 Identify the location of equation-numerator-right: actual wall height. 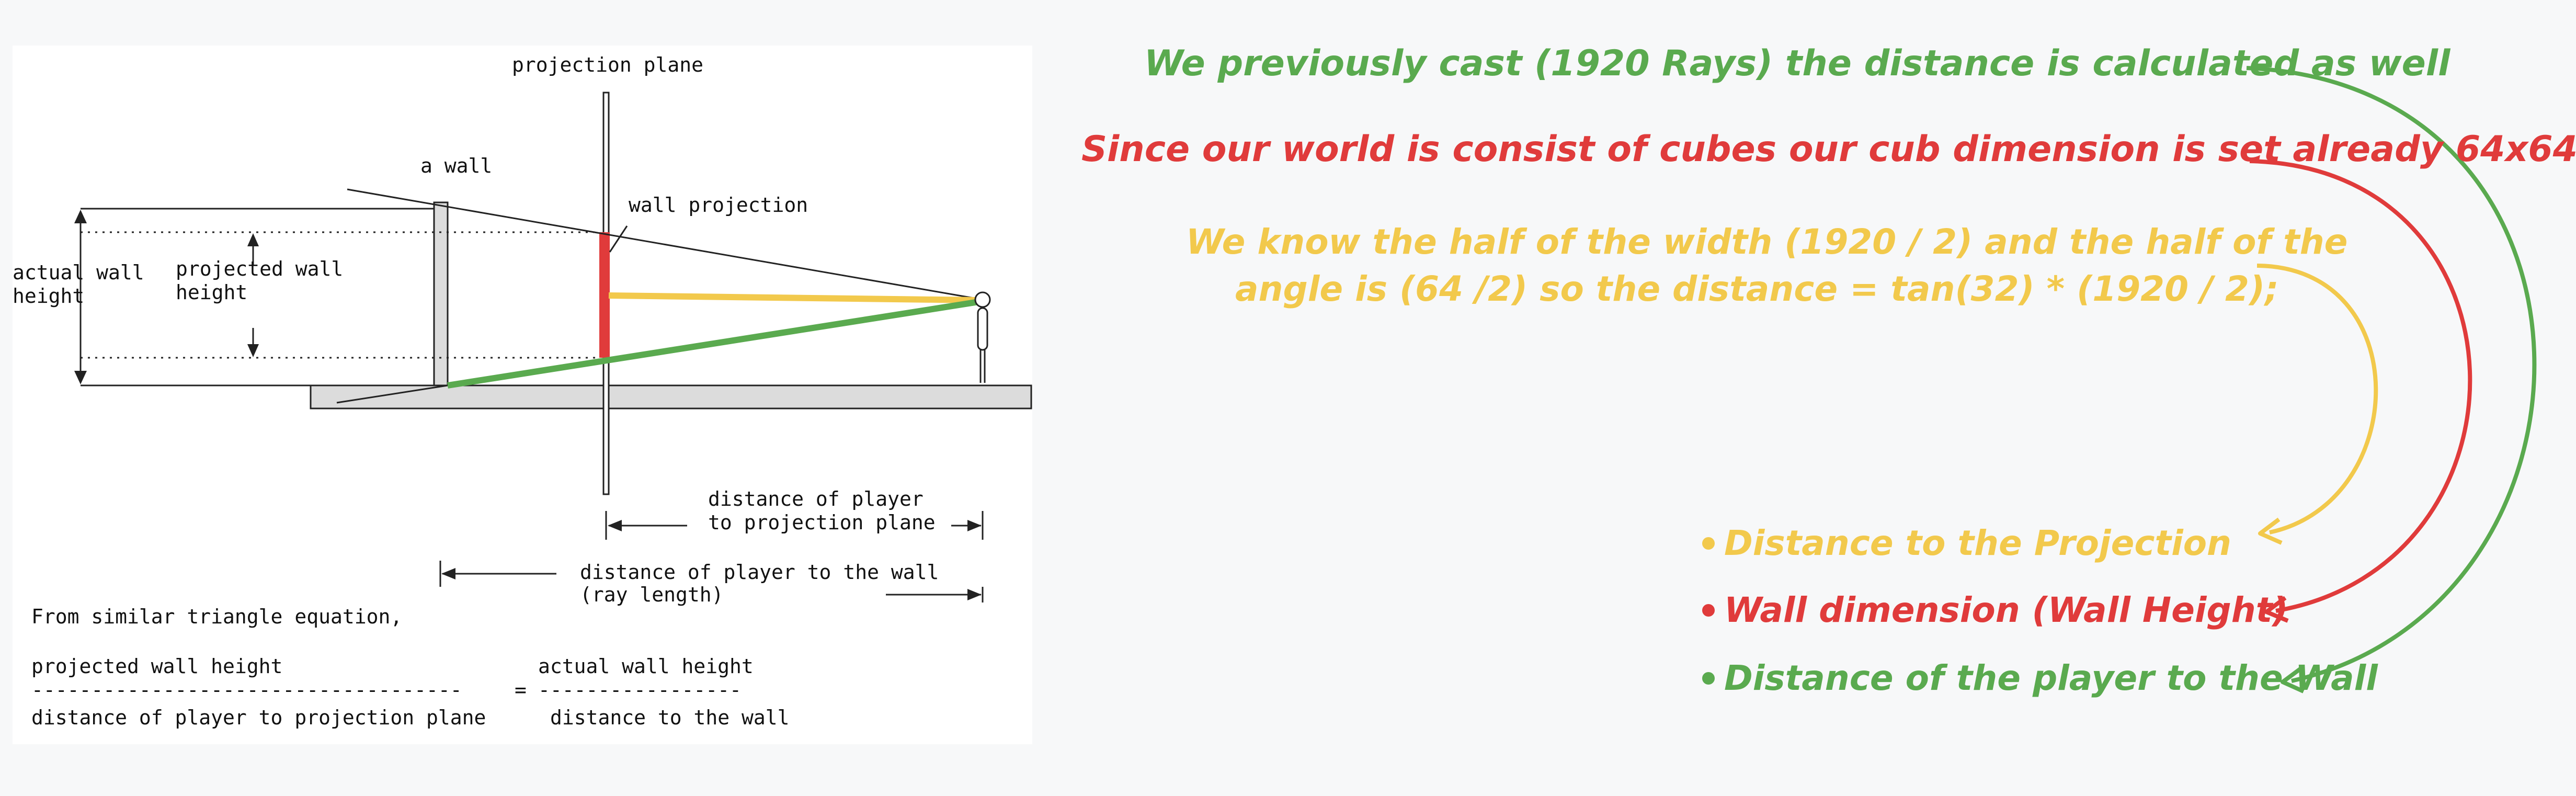
(646, 666).